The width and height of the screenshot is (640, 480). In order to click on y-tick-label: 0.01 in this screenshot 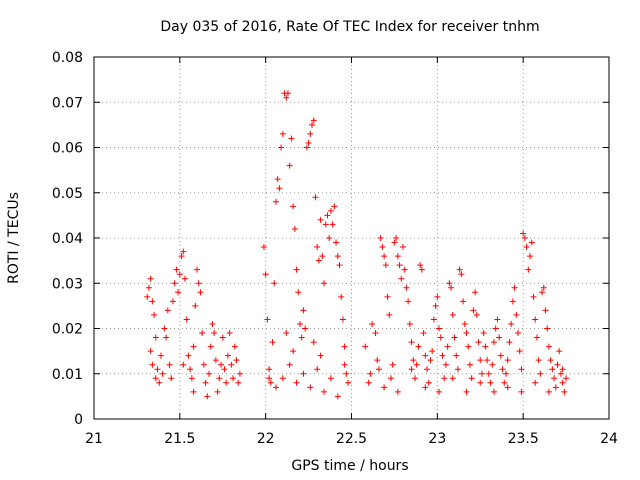, I will do `click(67, 375)`.